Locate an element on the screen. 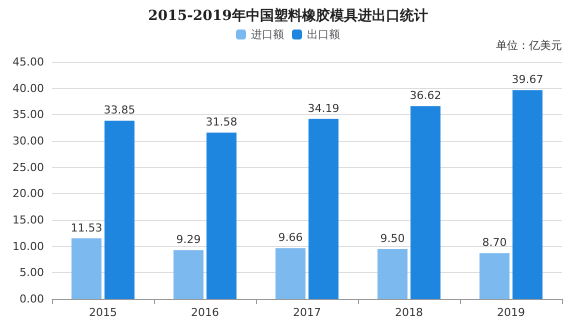  data-label: 34.19 is located at coordinates (324, 108).